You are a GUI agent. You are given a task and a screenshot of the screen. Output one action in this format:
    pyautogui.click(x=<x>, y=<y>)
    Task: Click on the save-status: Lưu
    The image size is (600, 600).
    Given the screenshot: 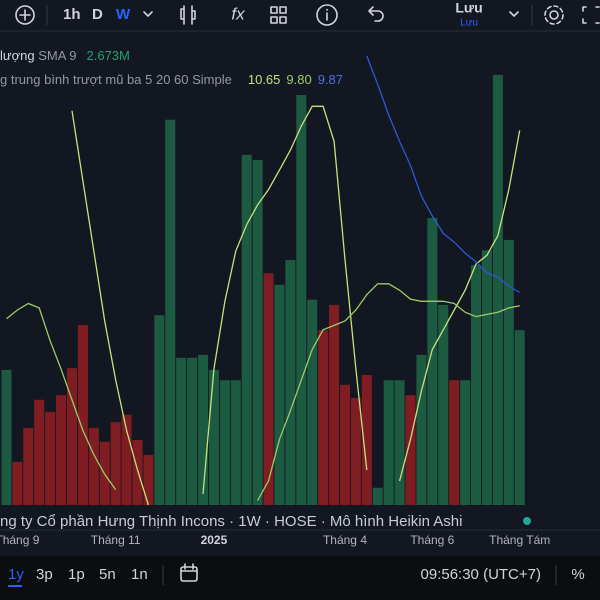 What is the action you would take?
    pyautogui.click(x=469, y=23)
    